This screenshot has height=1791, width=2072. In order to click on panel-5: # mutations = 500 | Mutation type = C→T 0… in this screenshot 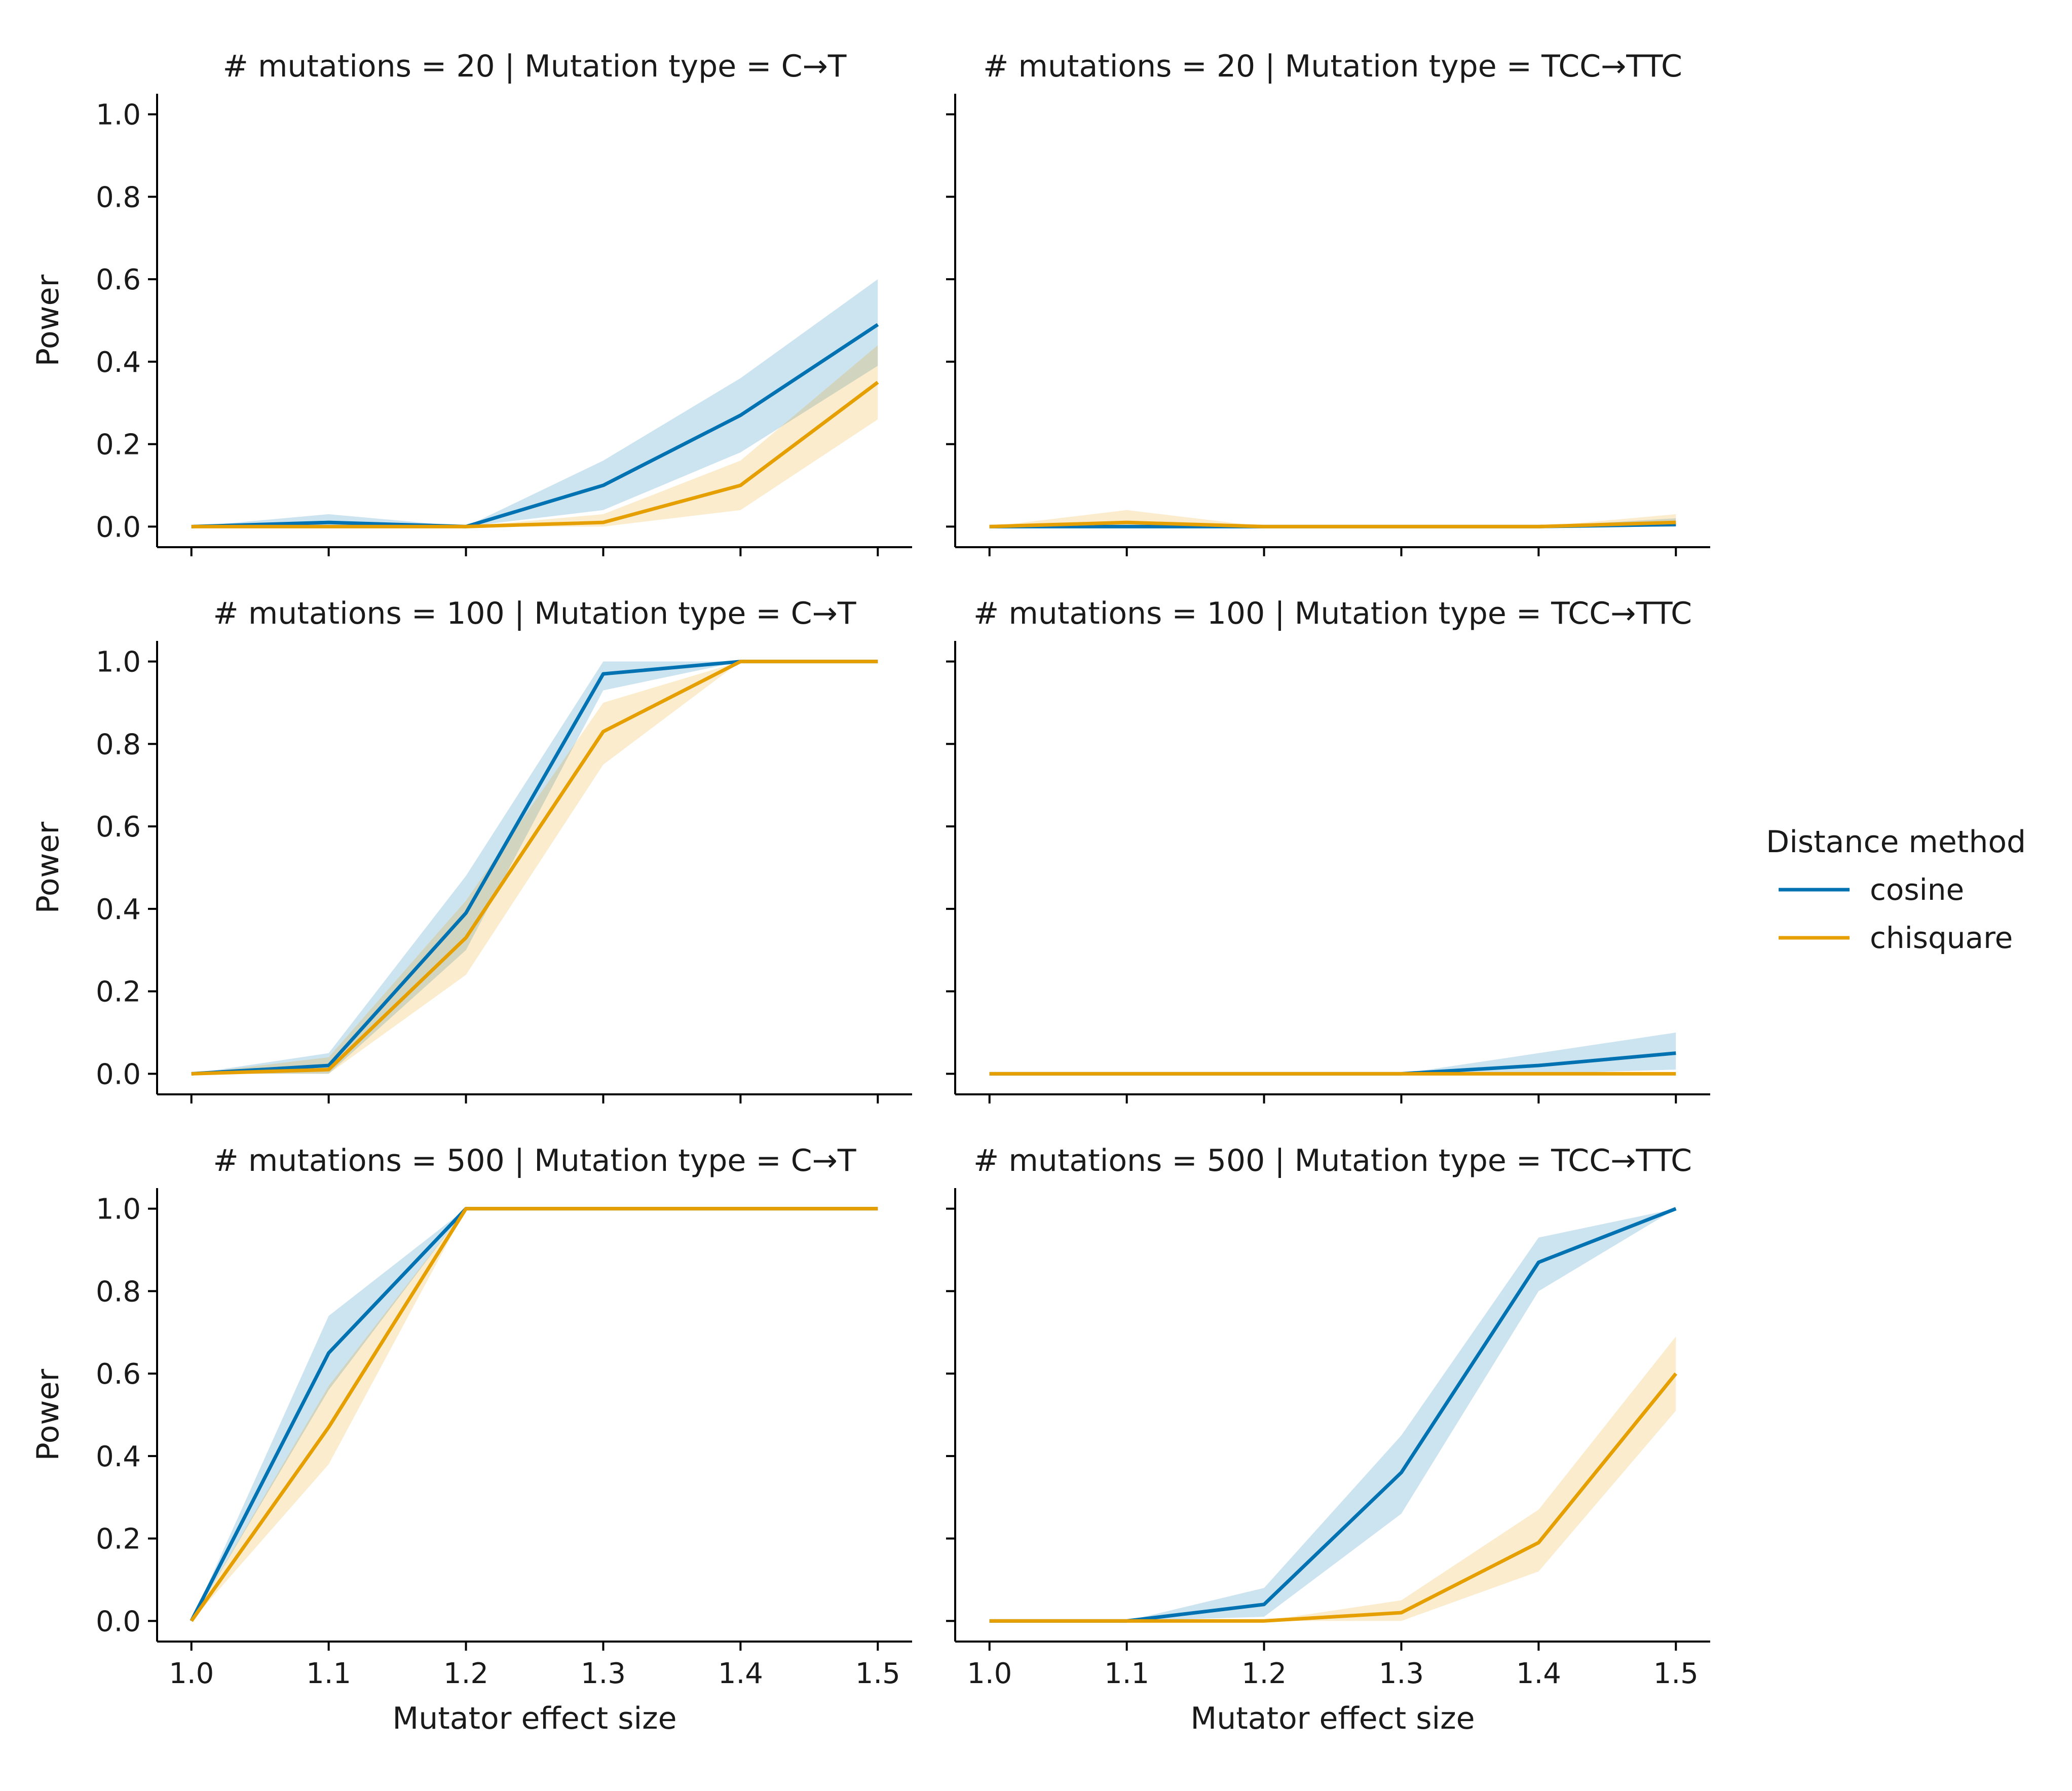, I will do `click(471, 1439)`.